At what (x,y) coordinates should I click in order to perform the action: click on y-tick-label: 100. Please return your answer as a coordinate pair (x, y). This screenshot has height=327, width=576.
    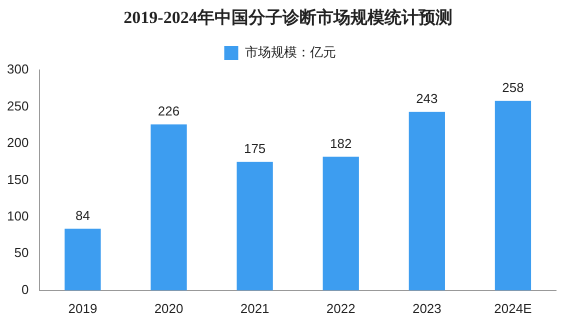
    Looking at the image, I should click on (17, 216).